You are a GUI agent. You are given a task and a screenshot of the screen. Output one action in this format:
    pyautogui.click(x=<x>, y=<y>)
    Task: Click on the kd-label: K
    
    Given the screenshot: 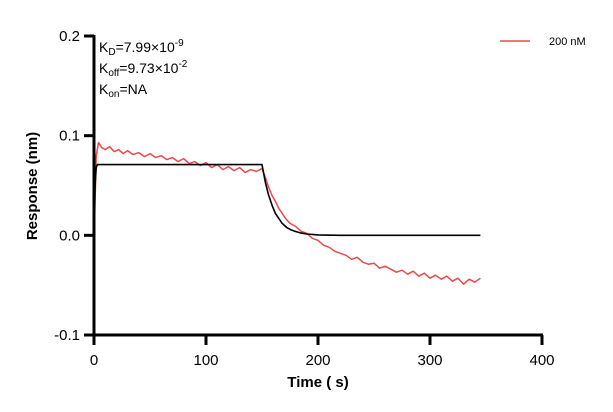 What is the action you would take?
    pyautogui.click(x=104, y=47)
    